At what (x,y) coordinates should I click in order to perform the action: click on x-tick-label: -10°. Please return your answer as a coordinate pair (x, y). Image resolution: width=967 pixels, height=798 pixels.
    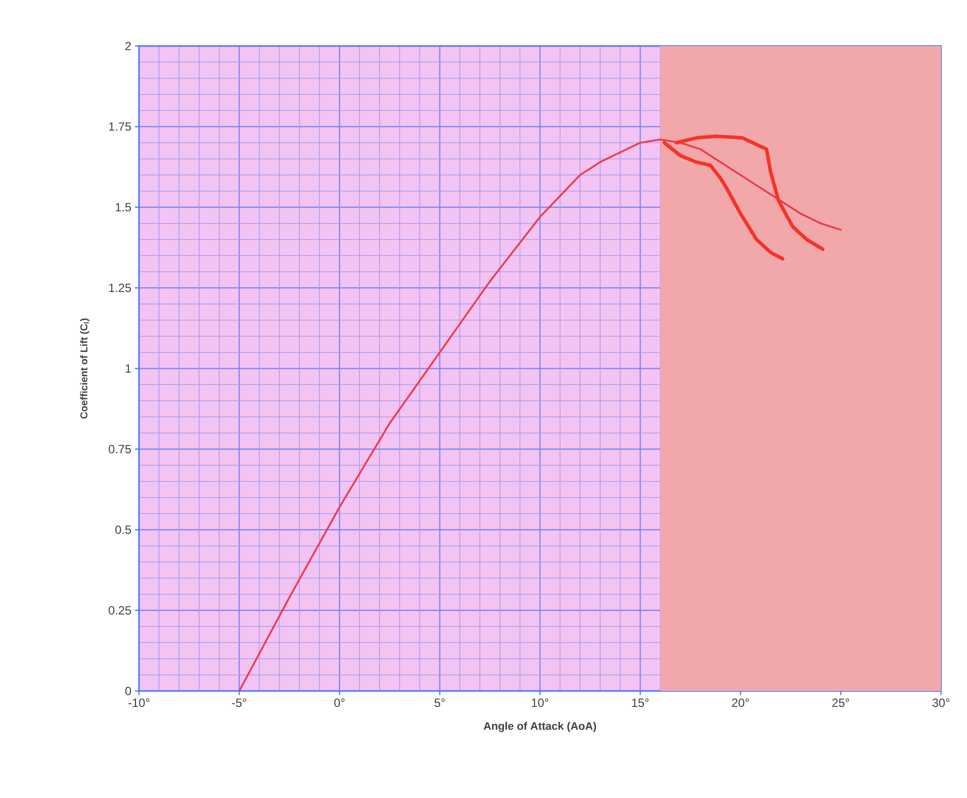
    Looking at the image, I should click on (139, 702).